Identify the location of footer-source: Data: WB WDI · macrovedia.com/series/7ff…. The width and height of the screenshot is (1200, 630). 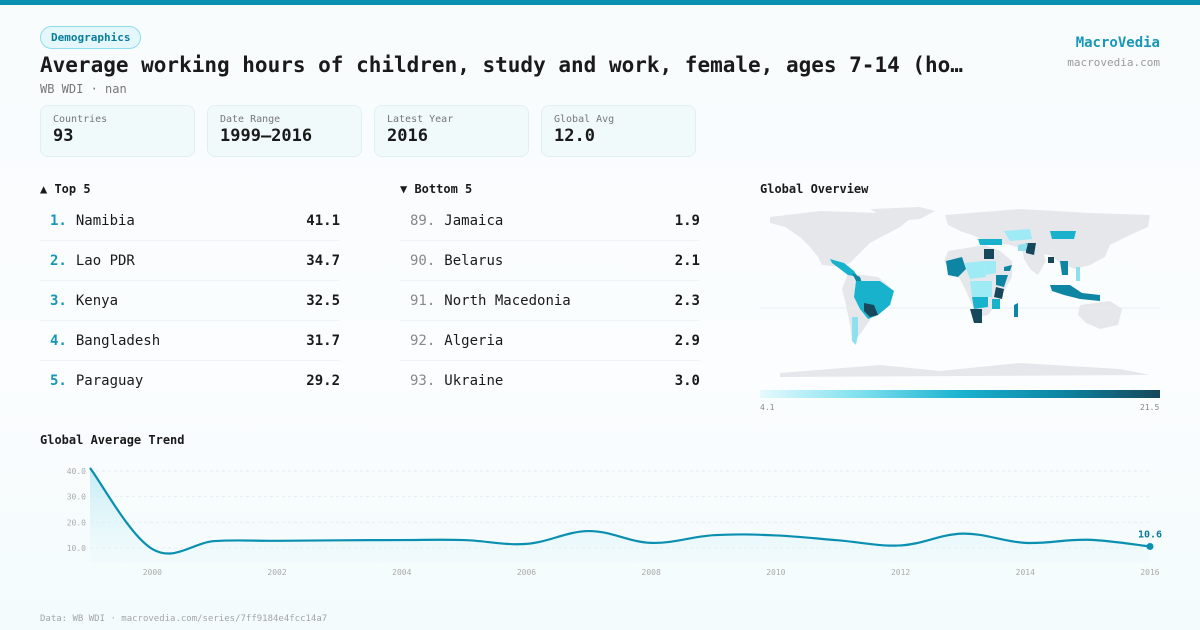
(184, 619).